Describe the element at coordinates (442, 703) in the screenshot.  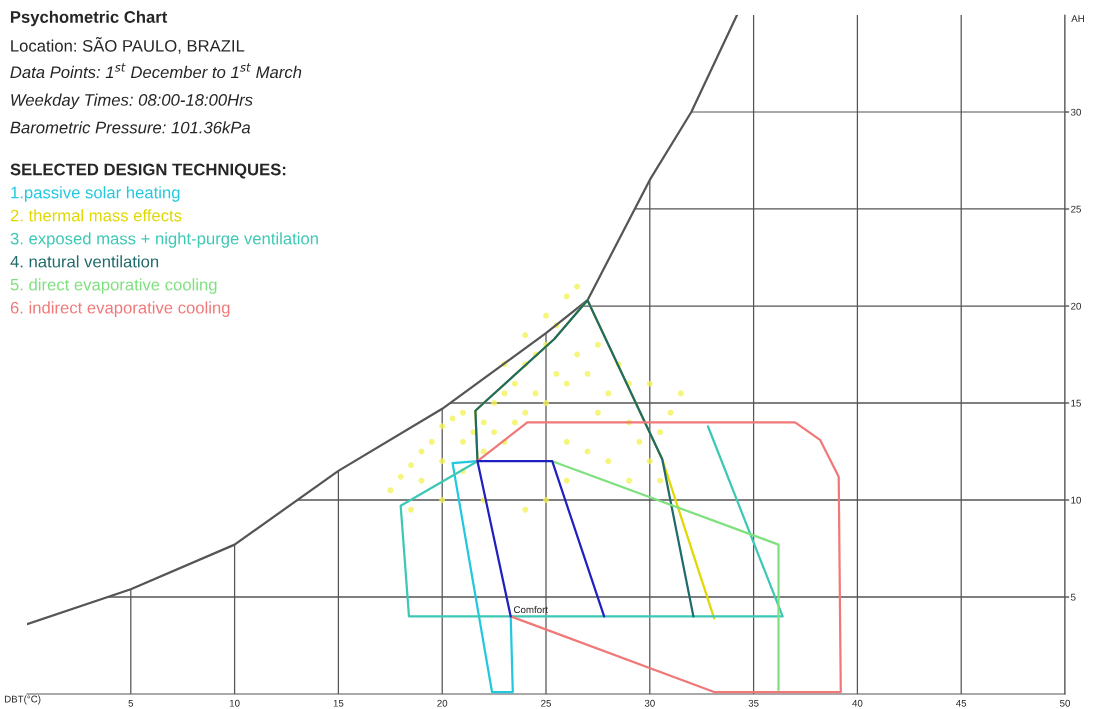
I see `x-tick-label: 20` at that location.